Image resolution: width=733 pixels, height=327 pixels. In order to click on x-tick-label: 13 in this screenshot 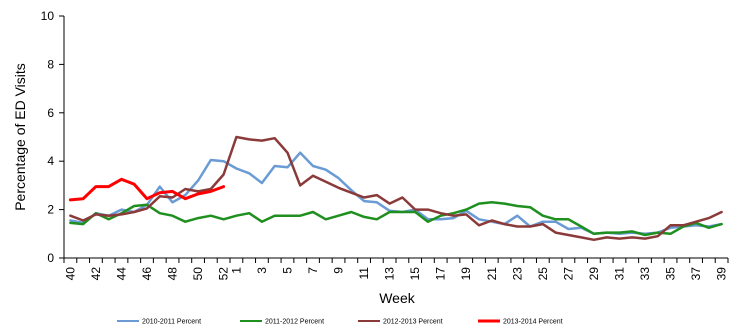, I will do `click(390, 274)`.